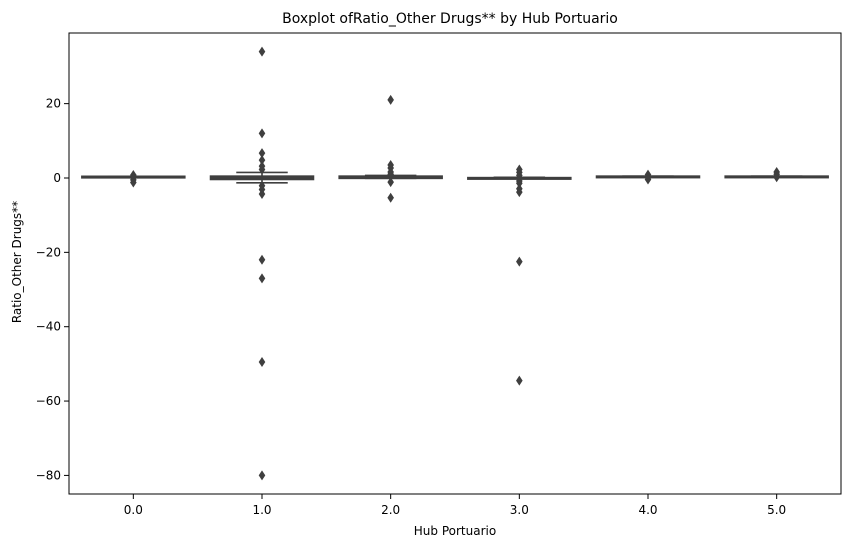 This screenshot has width=853, height=547. What do you see at coordinates (519, 510) in the screenshot?
I see `x-tick-label: 3.0` at bounding box center [519, 510].